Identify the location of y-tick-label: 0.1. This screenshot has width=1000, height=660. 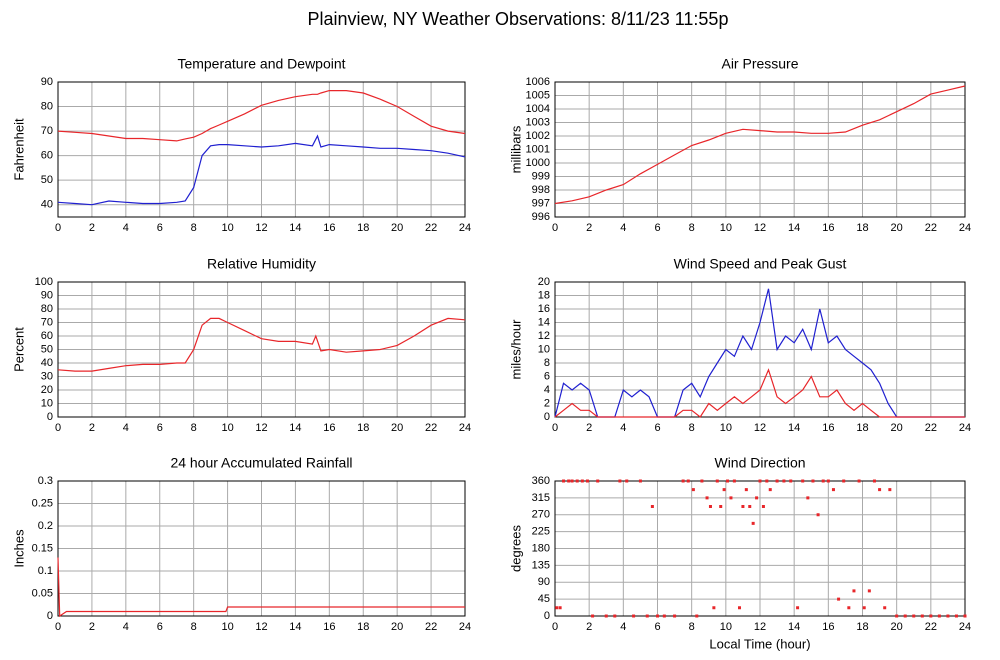
(45, 571).